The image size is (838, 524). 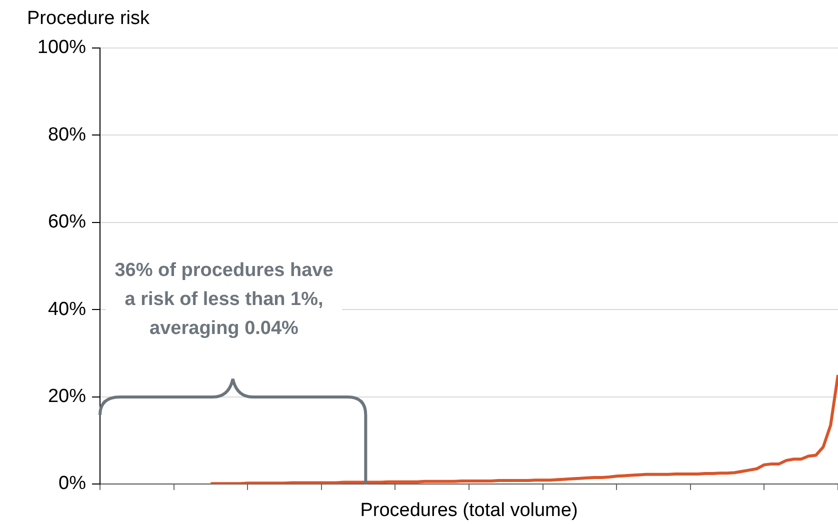 I want to click on y-tick-label: 0%, so click(x=72, y=483).